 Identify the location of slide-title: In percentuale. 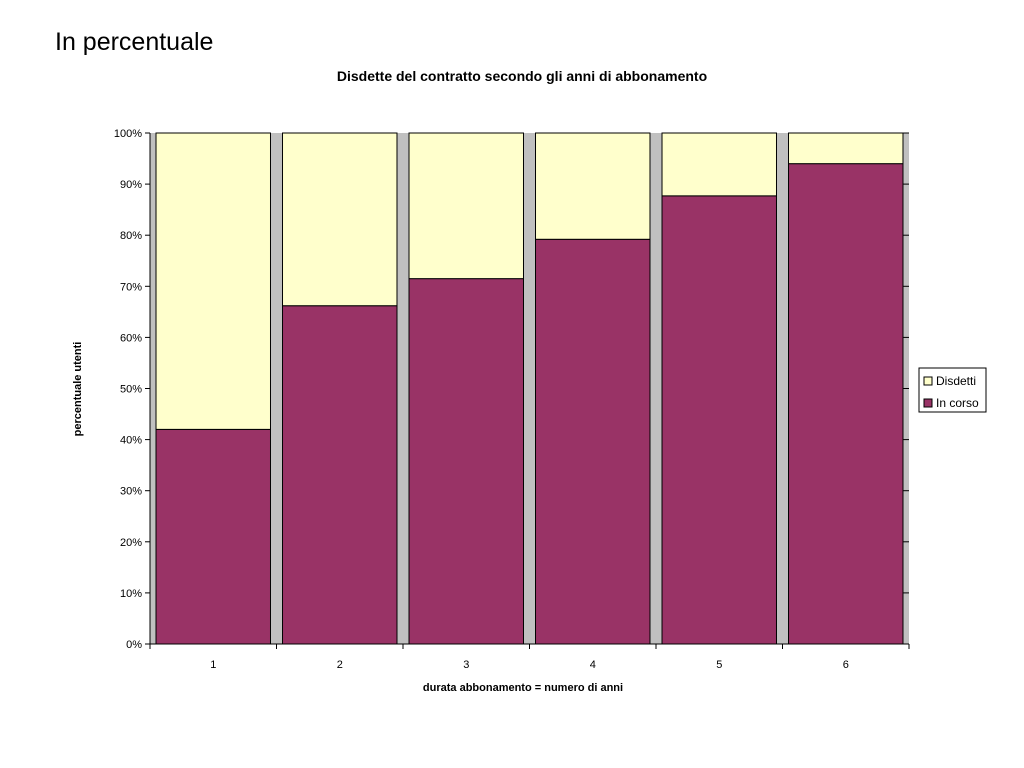
(134, 42).